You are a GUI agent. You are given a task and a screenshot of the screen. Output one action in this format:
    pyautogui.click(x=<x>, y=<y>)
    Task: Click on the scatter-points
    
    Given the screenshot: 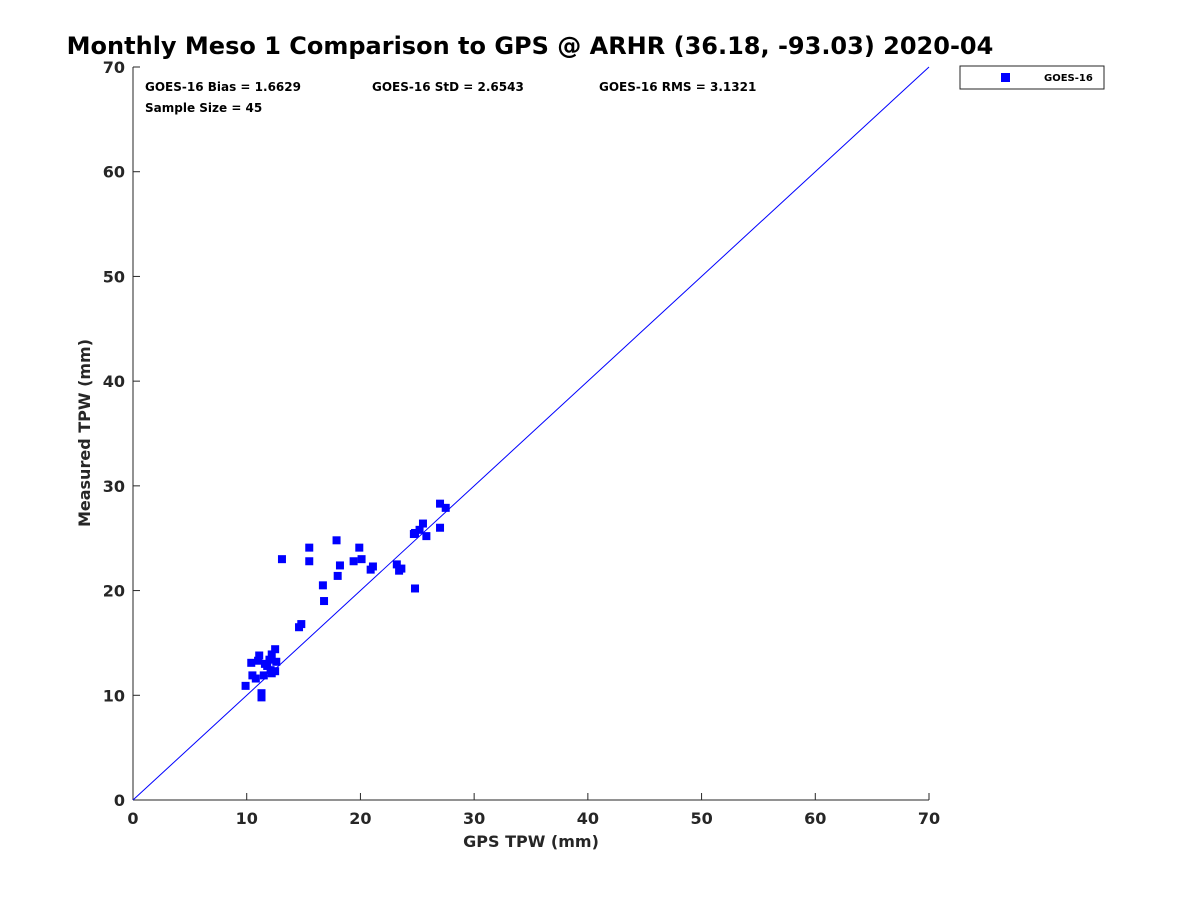 What is the action you would take?
    pyautogui.click(x=345, y=600)
    